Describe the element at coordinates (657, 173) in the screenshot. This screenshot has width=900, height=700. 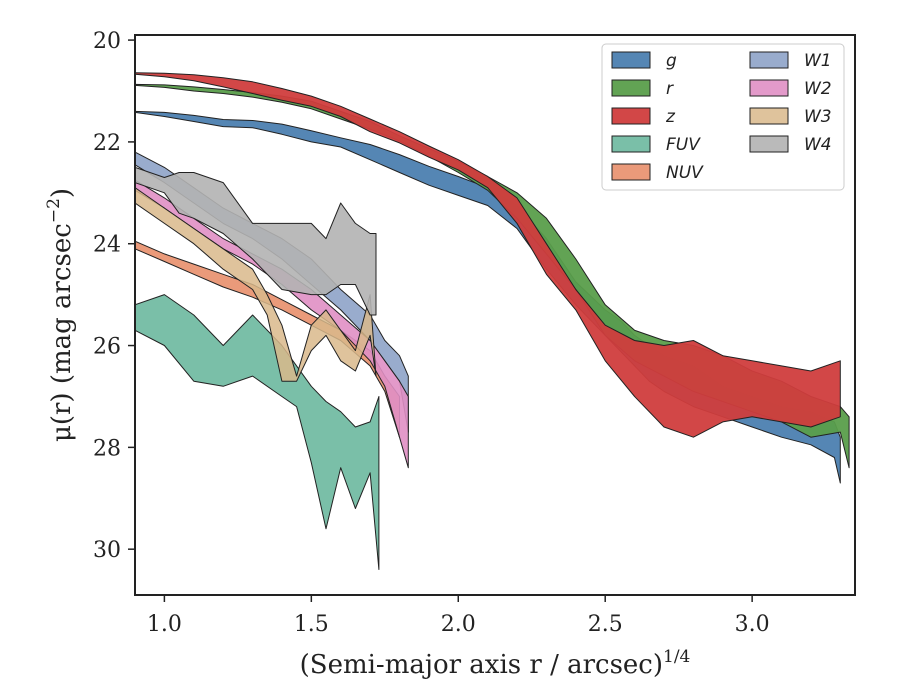
I see `legend-item-nuv: NUV` at that location.